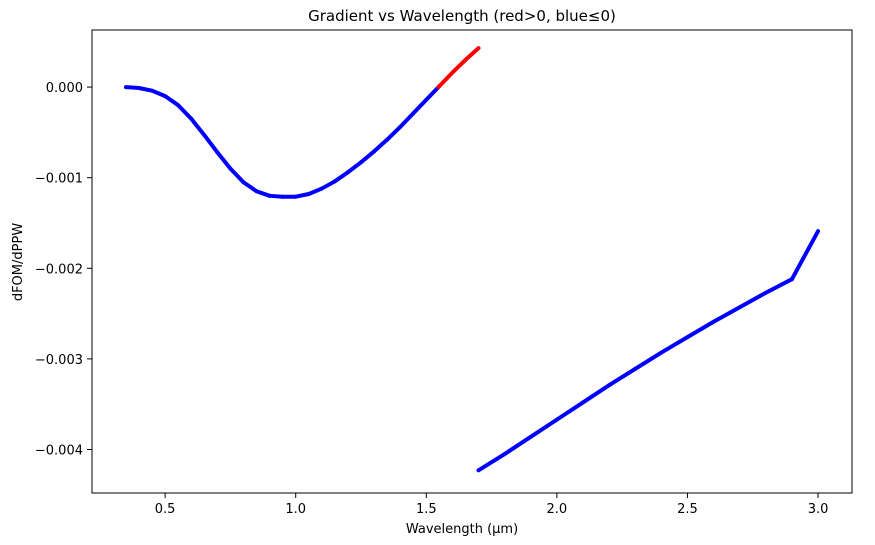 Image resolution: width=875 pixels, height=545 pixels. Describe the element at coordinates (165, 509) in the screenshot. I see `x-tick-label: 0.5` at that location.